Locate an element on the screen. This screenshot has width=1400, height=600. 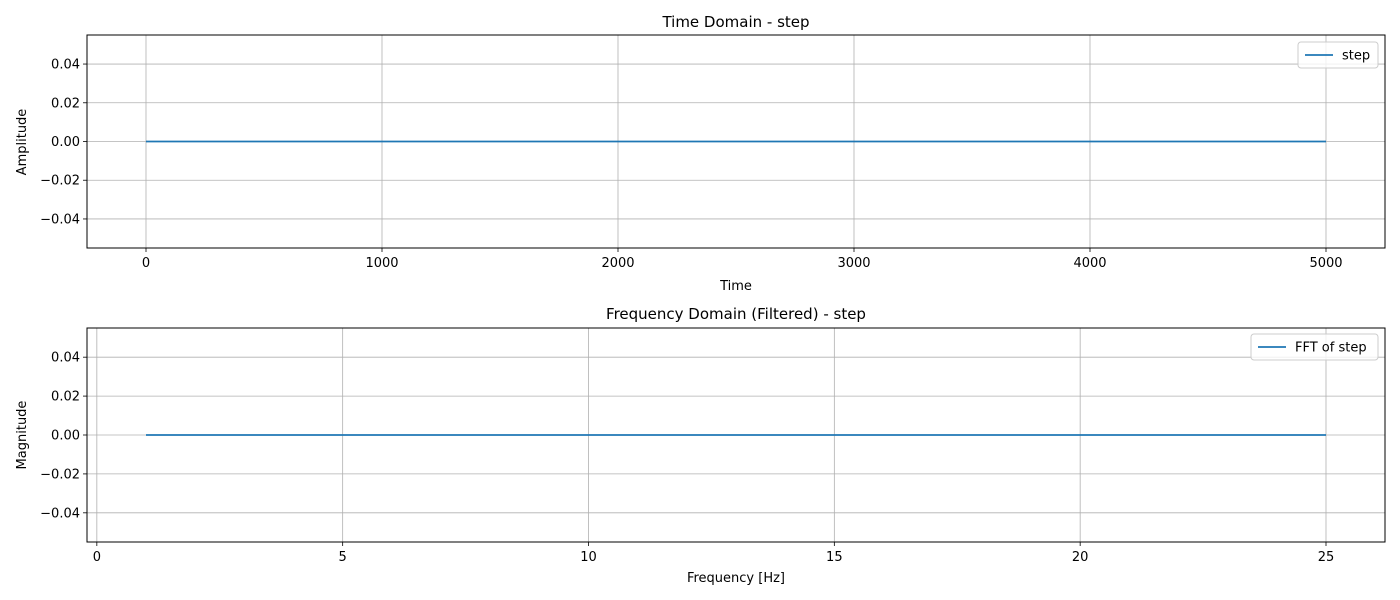
x-tick-label: 3000 is located at coordinates (853, 263).